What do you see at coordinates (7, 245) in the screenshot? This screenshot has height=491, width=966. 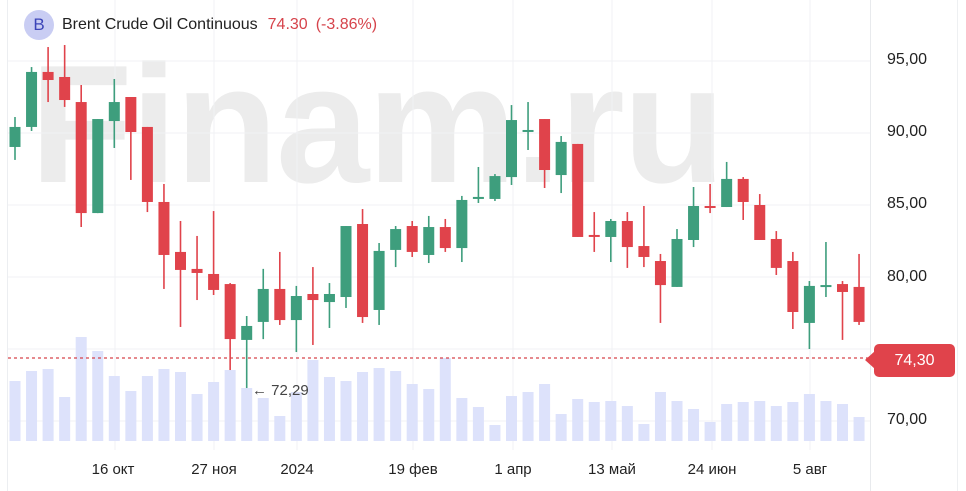 I see `plot-left-border` at bounding box center [7, 245].